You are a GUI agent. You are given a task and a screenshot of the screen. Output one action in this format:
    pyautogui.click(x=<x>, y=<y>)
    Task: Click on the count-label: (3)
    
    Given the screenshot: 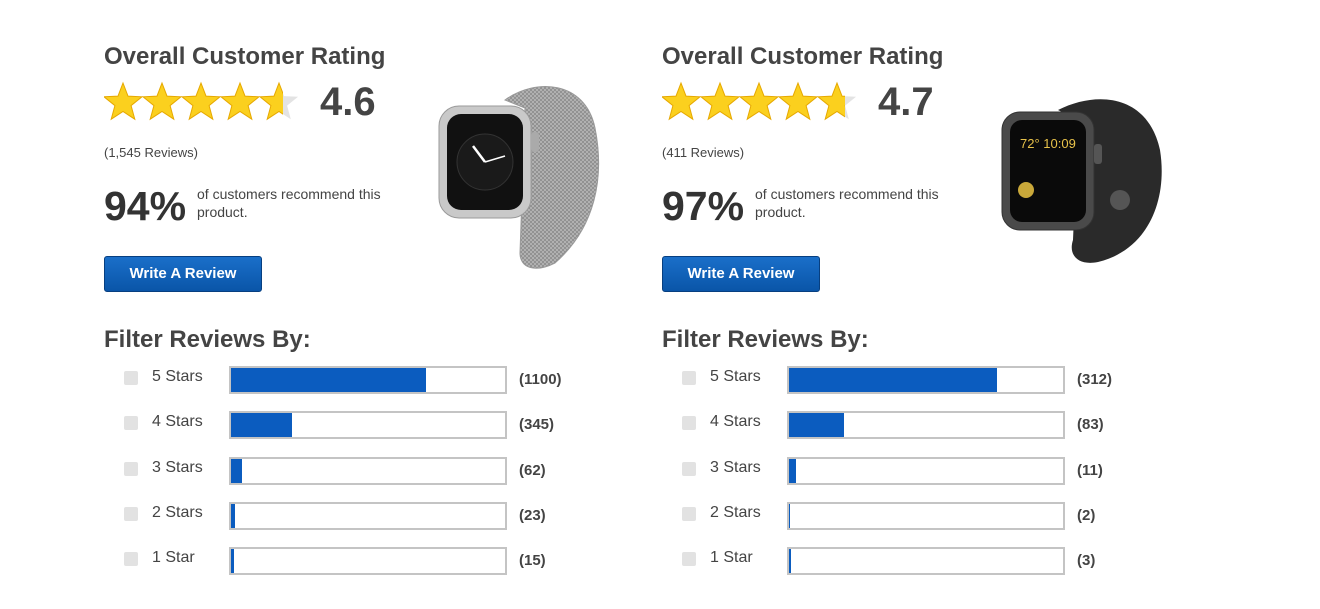 What is the action you would take?
    pyautogui.click(x=1086, y=561)
    